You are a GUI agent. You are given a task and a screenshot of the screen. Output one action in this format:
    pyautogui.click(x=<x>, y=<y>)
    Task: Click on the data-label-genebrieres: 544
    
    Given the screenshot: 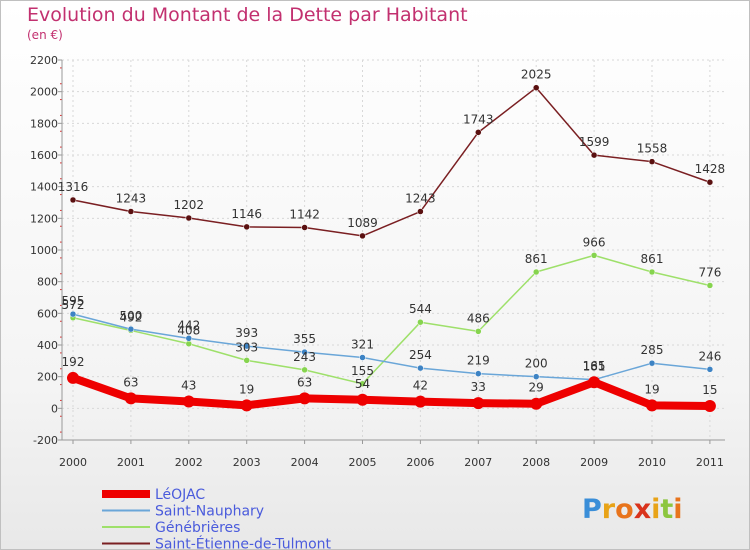 What is the action you would take?
    pyautogui.click(x=420, y=309)
    